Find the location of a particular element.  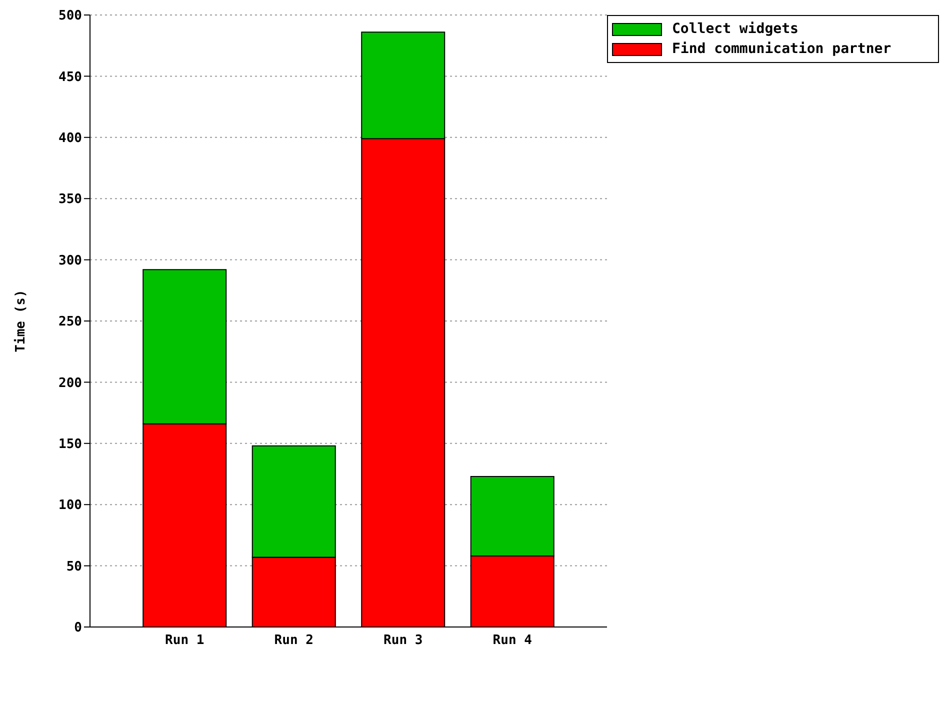

y-tick-label: 0 is located at coordinates (78, 628).